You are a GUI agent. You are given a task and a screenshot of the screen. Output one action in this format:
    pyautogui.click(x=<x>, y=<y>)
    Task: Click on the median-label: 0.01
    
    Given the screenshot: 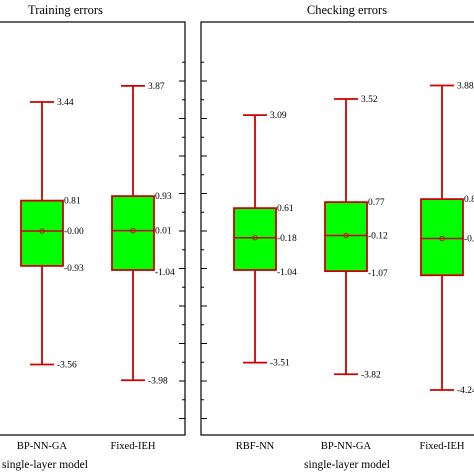 What is the action you would take?
    pyautogui.click(x=163, y=232)
    